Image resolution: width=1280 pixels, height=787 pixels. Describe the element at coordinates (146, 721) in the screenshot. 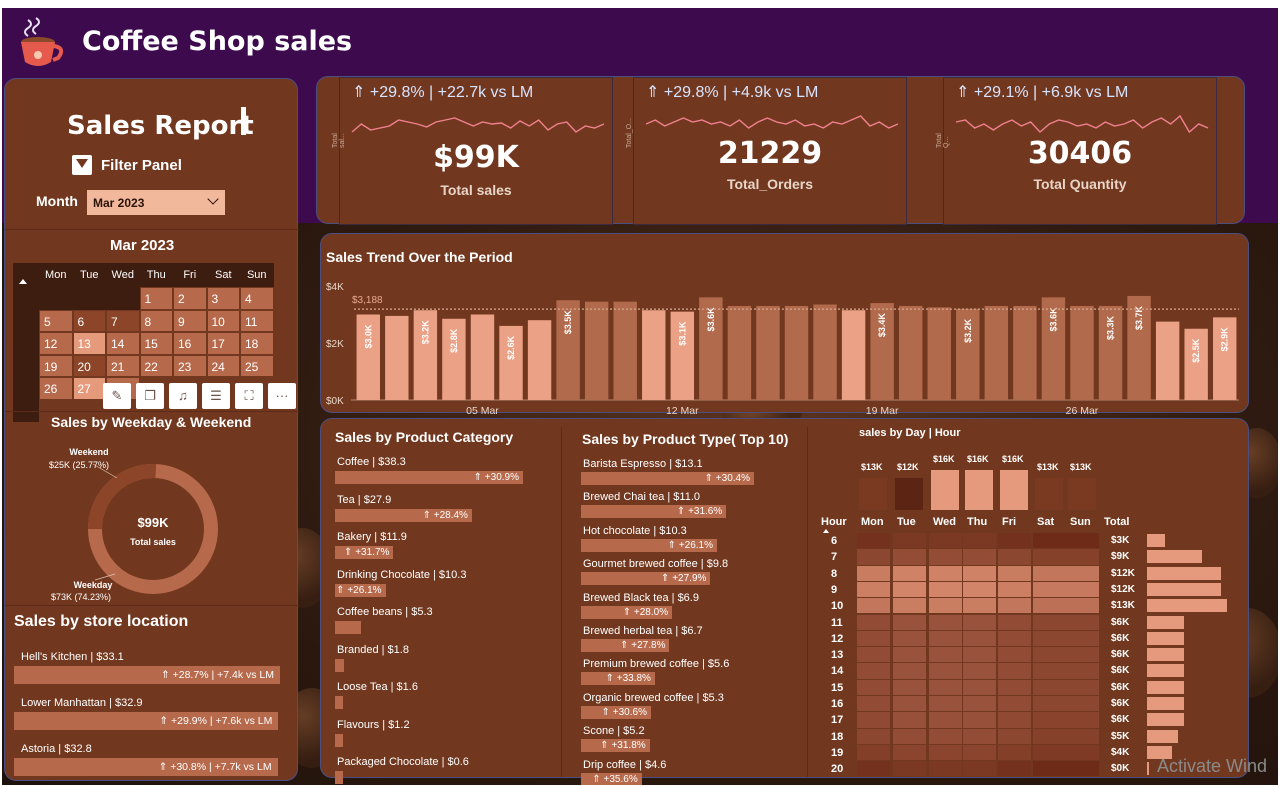

I see `store-bar: ⇑ +29.9% | +7.6k vs LM` at that location.